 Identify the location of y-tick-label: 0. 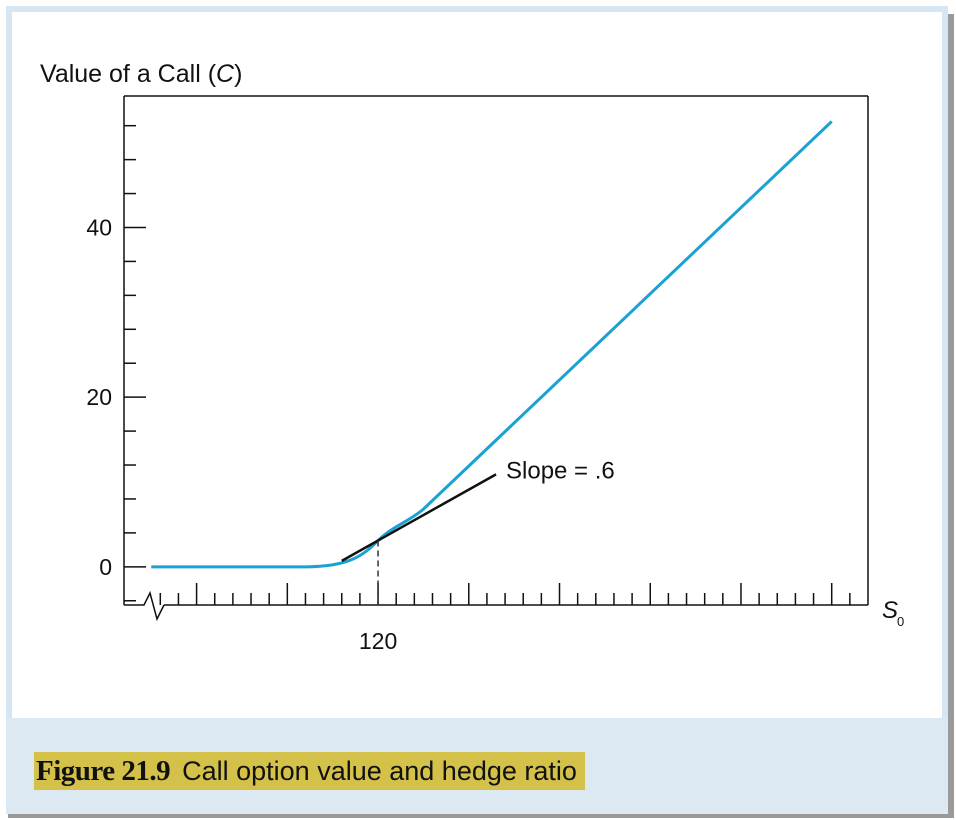
(105, 567).